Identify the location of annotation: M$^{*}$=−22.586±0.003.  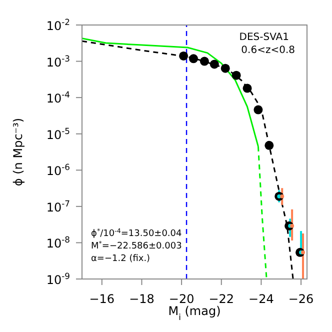
(136, 246).